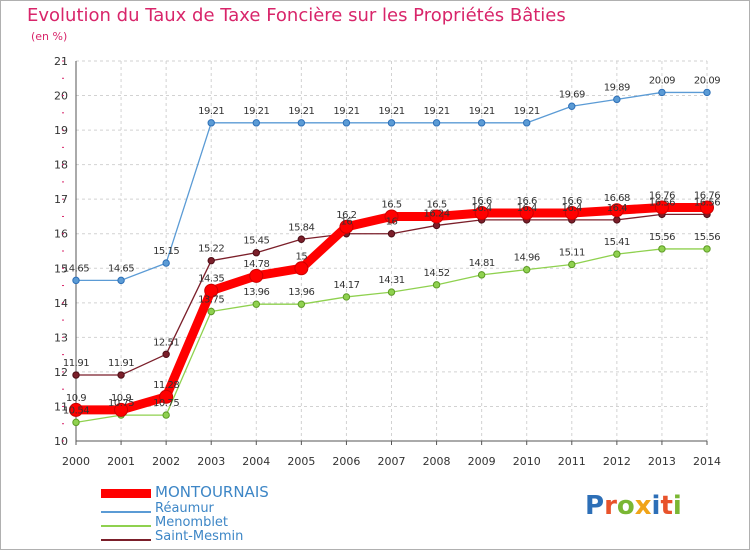  What do you see at coordinates (166, 251) in the screenshot?
I see `data-label-r-aumur: 15.15` at bounding box center [166, 251].